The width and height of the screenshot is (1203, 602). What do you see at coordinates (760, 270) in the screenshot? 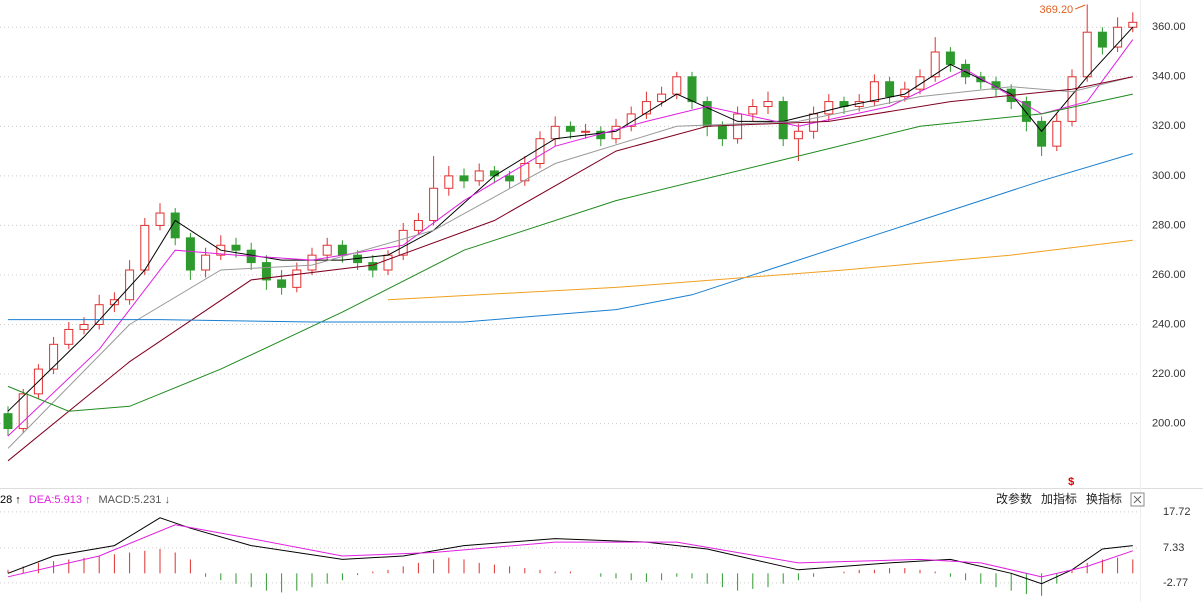
I see `moving-average` at bounding box center [760, 270].